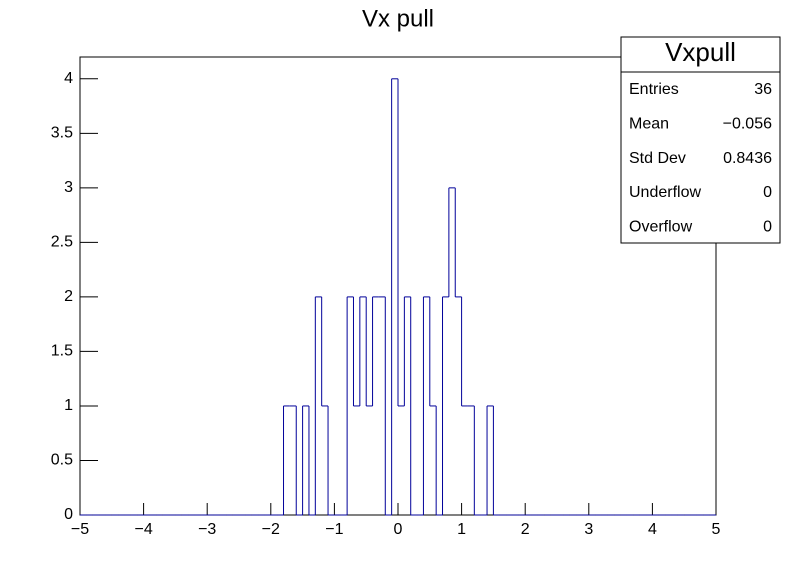 The image size is (796, 572). I want to click on y-tick-label: 1.5, so click(62, 351).